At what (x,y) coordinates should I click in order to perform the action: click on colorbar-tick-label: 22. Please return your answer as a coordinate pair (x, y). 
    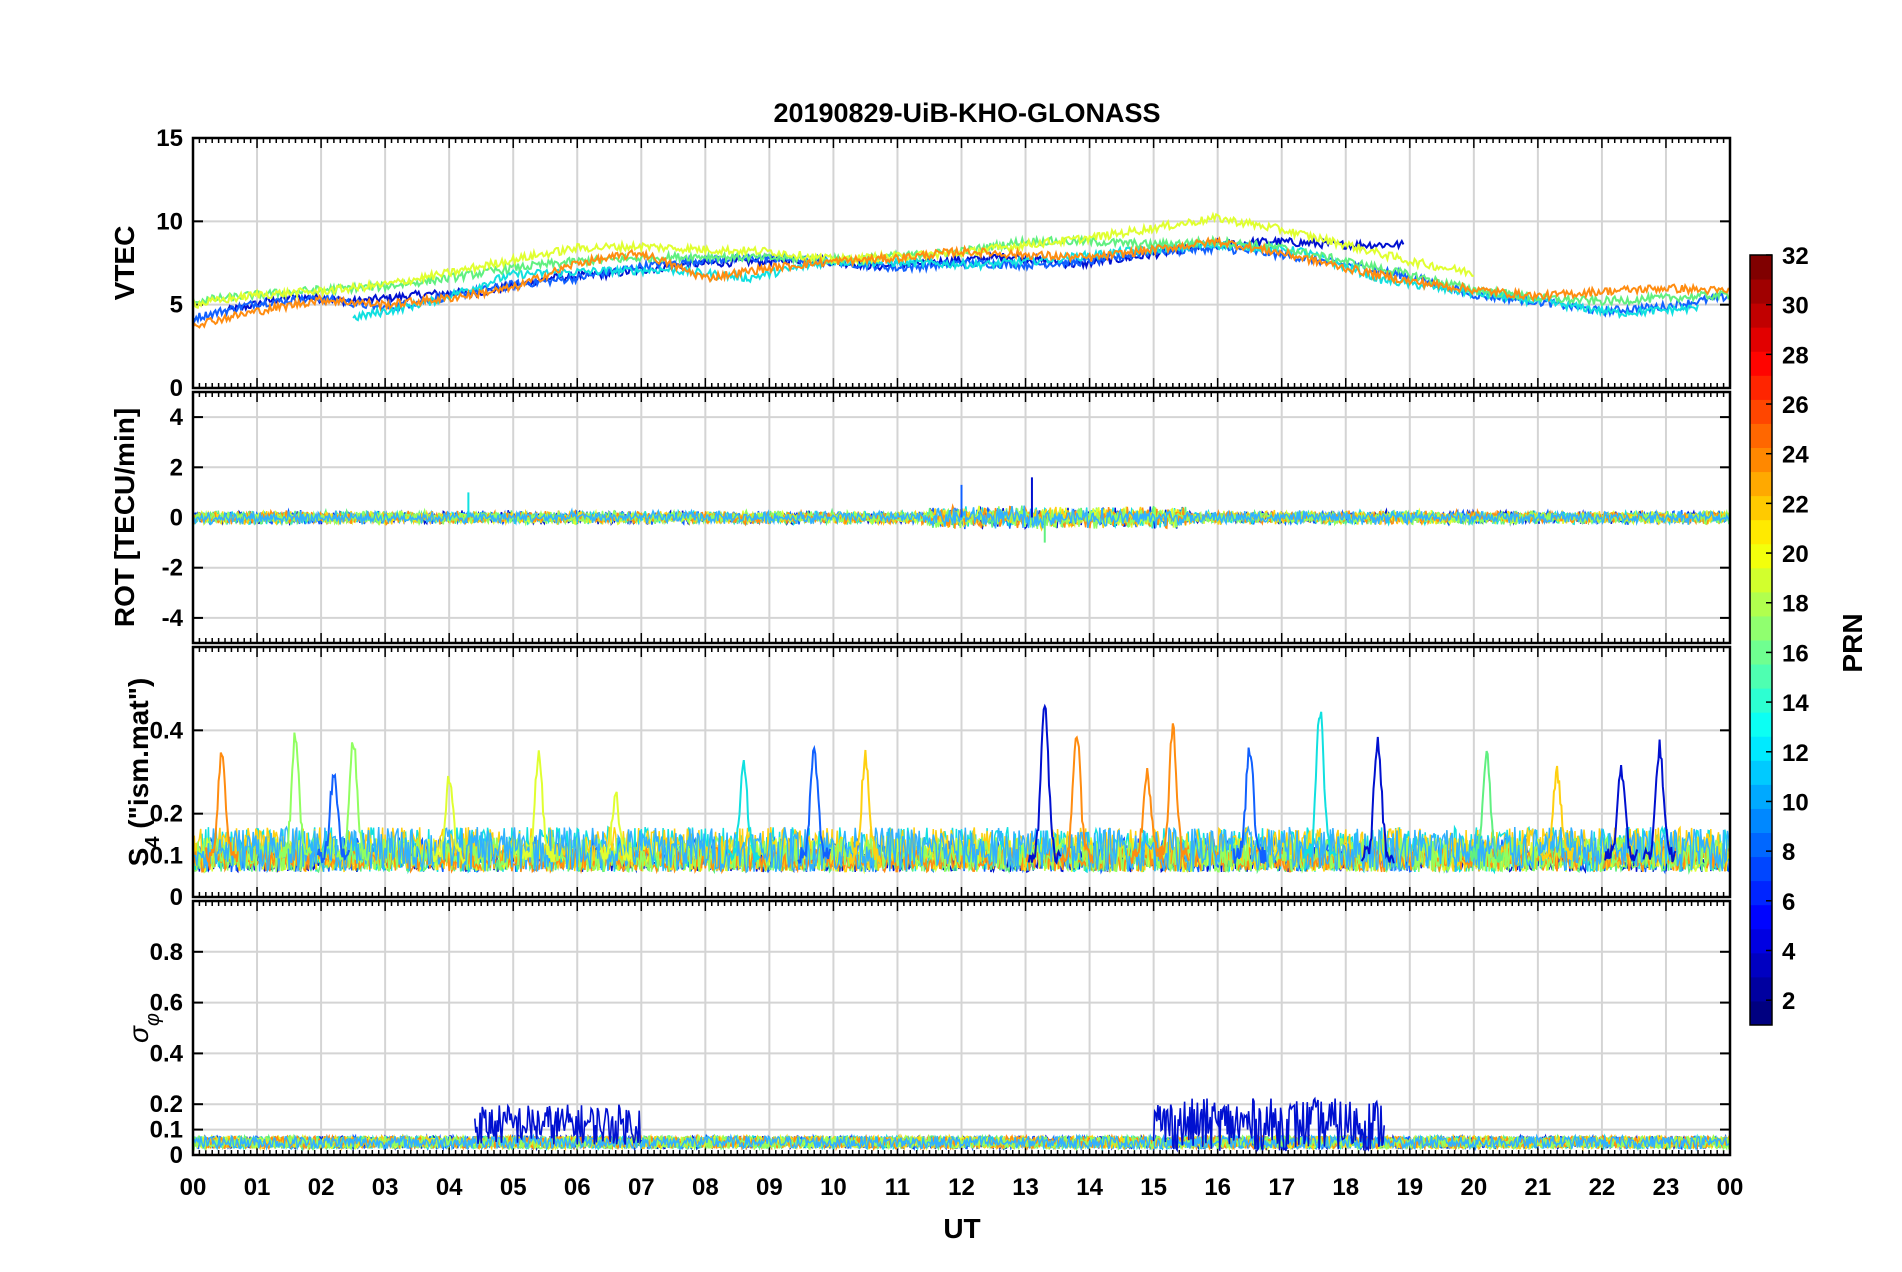
    Looking at the image, I should click on (1795, 504).